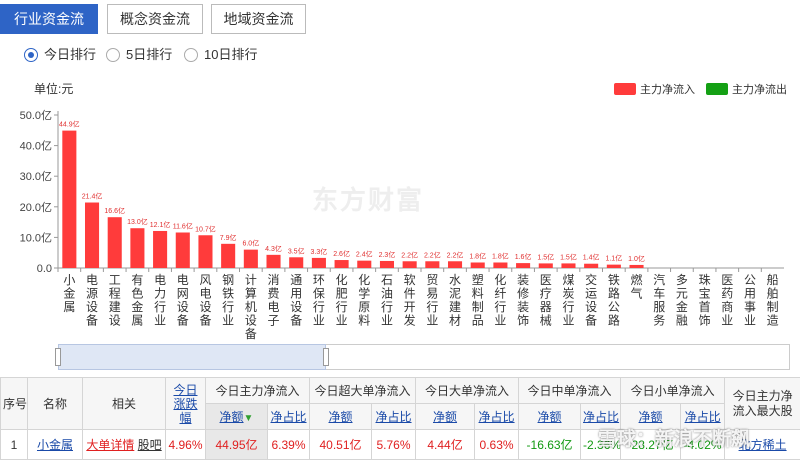 The width and height of the screenshot is (800, 461). What do you see at coordinates (149, 54) in the screenshot?
I see `radio-label: 5日排行` at bounding box center [149, 54].